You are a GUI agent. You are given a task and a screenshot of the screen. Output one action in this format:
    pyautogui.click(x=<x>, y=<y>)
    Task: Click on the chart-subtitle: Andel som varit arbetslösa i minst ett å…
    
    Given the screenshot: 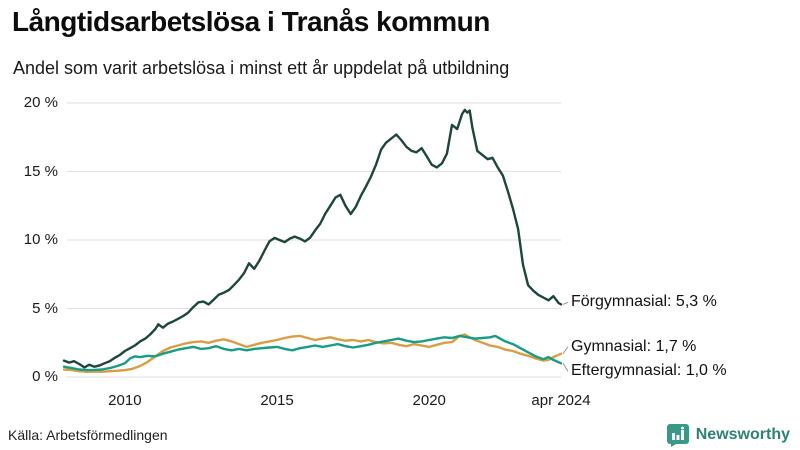 What is the action you would take?
    pyautogui.click(x=261, y=68)
    